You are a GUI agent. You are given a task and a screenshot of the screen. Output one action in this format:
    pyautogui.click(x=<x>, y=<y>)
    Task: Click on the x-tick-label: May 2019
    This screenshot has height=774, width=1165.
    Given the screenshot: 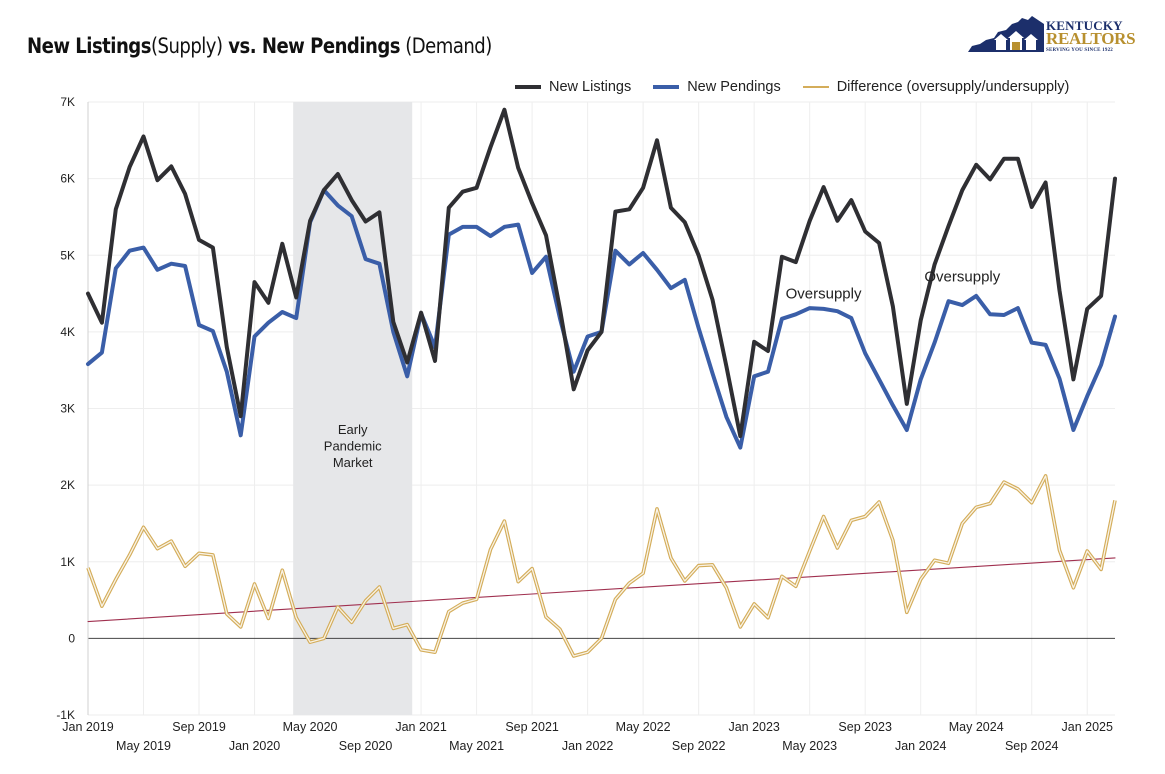 What is the action you would take?
    pyautogui.click(x=143, y=746)
    